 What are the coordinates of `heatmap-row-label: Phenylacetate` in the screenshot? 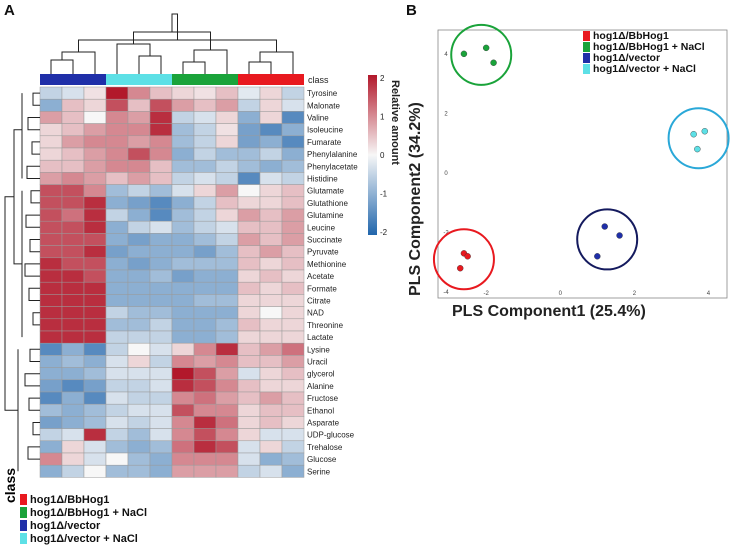 It's located at (332, 166).